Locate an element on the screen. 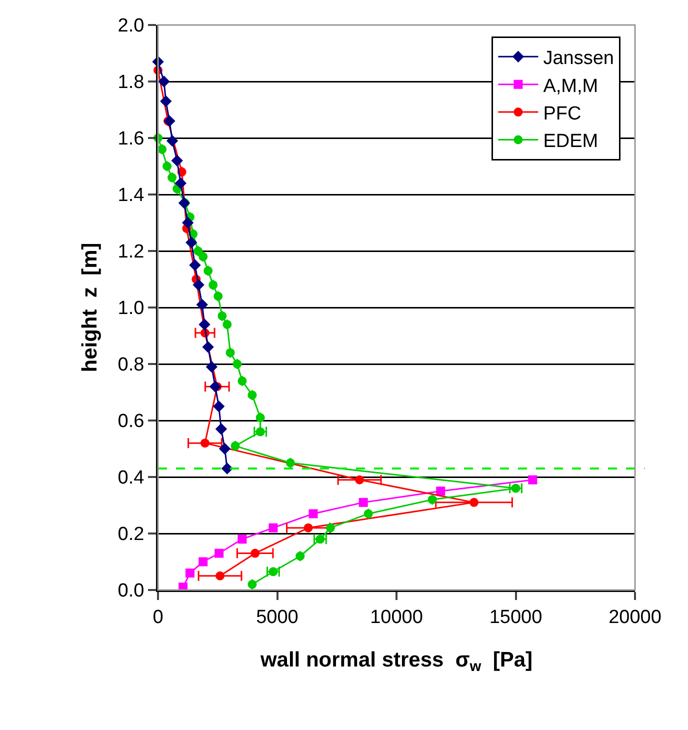  legend-label: Janssen is located at coordinates (578, 59).